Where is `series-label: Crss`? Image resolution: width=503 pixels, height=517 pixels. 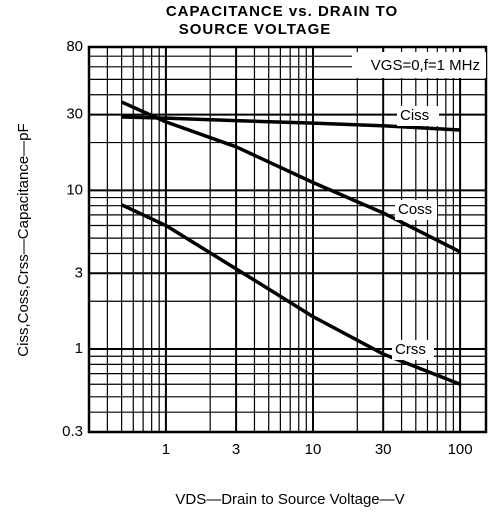 series-label: Crss is located at coordinates (410, 349).